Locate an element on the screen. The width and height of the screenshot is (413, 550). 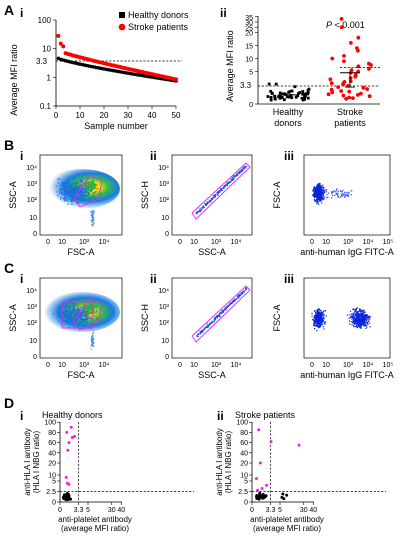
plot-frame is located at coordinates (81, 318).